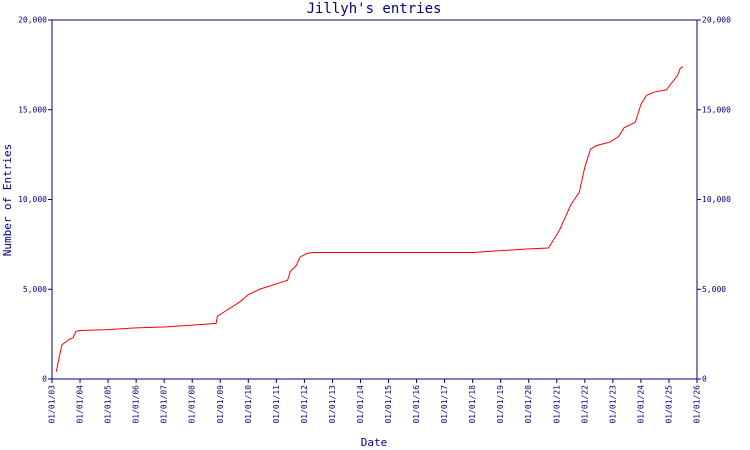 The height and width of the screenshot is (450, 750). I want to click on x-tick-label: 01/01/23, so click(612, 404).